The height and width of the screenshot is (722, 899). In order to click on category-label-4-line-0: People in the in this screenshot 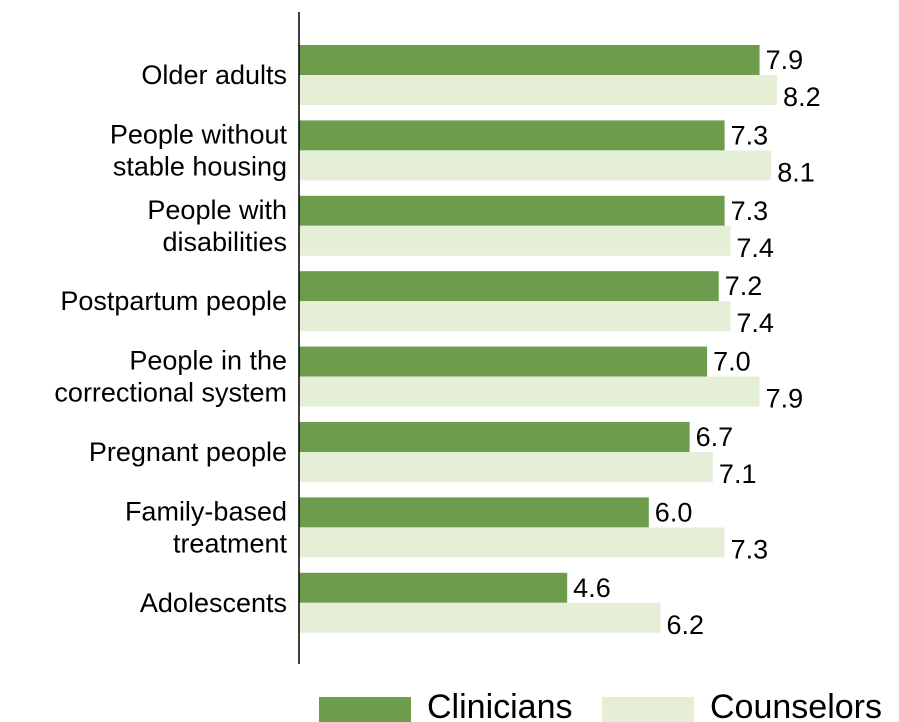, I will do `click(208, 361)`.